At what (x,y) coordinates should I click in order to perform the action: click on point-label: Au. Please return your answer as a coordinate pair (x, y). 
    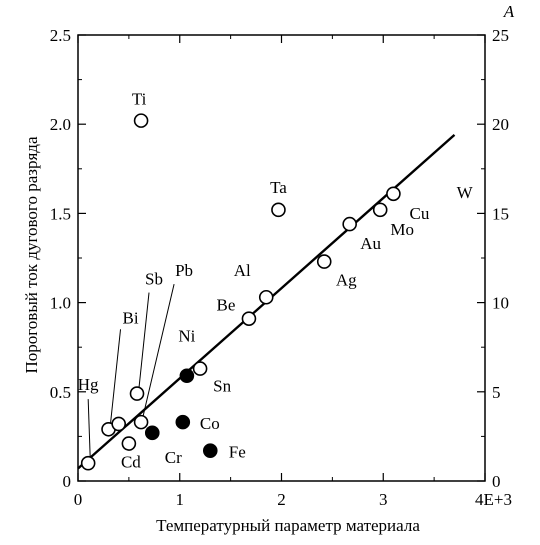
    Looking at the image, I should click on (370, 243).